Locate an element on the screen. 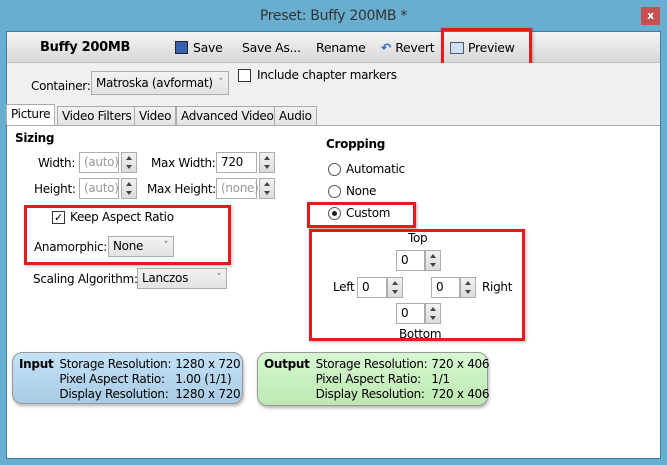  container-value: Matroska (avformat) is located at coordinates (154, 83).